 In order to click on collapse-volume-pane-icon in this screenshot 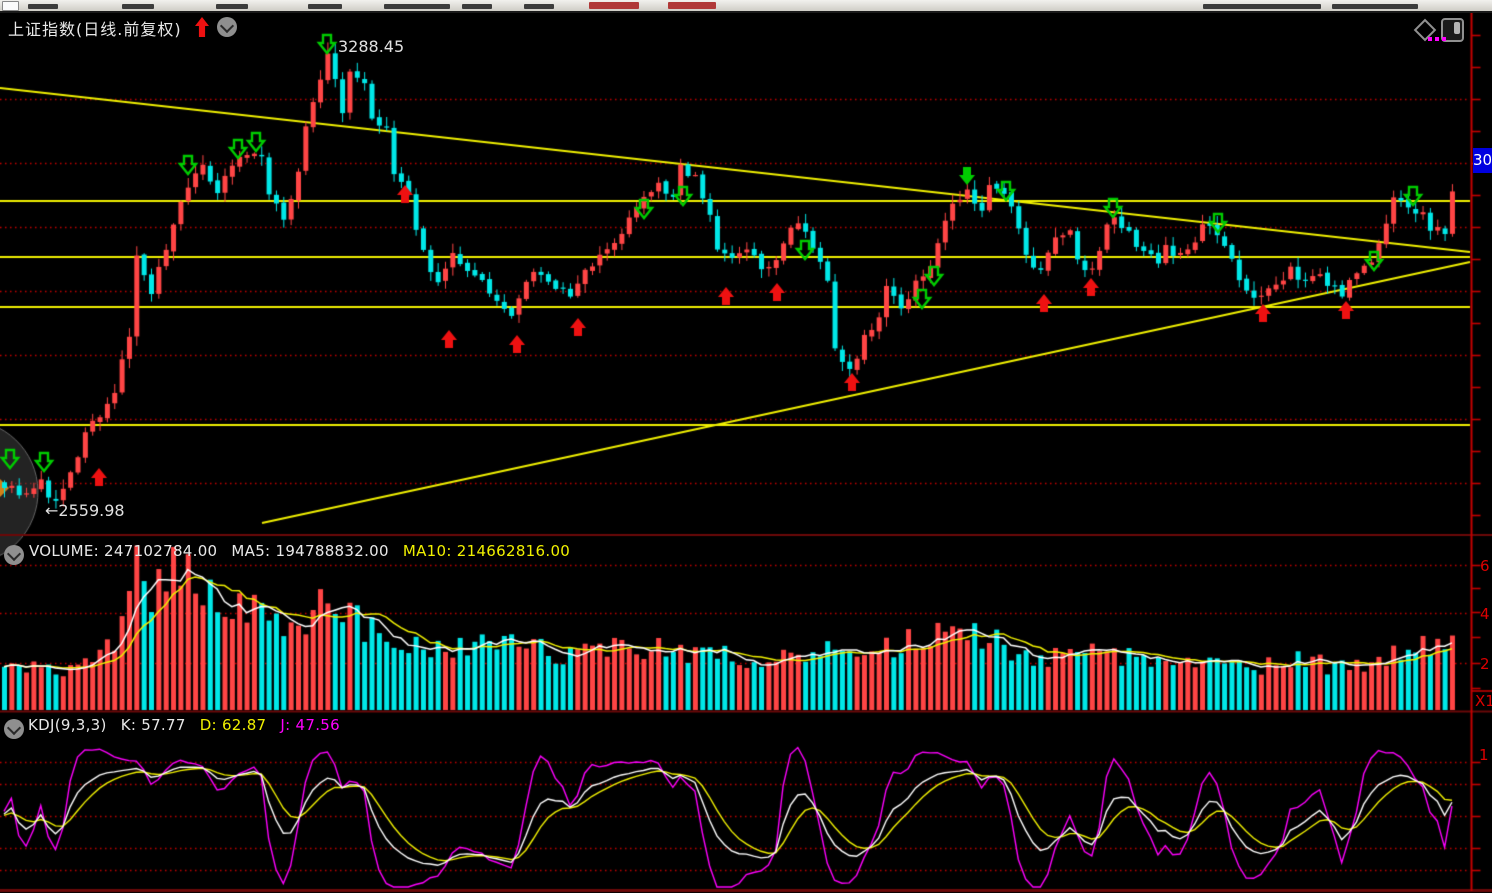, I will do `click(14, 555)`.